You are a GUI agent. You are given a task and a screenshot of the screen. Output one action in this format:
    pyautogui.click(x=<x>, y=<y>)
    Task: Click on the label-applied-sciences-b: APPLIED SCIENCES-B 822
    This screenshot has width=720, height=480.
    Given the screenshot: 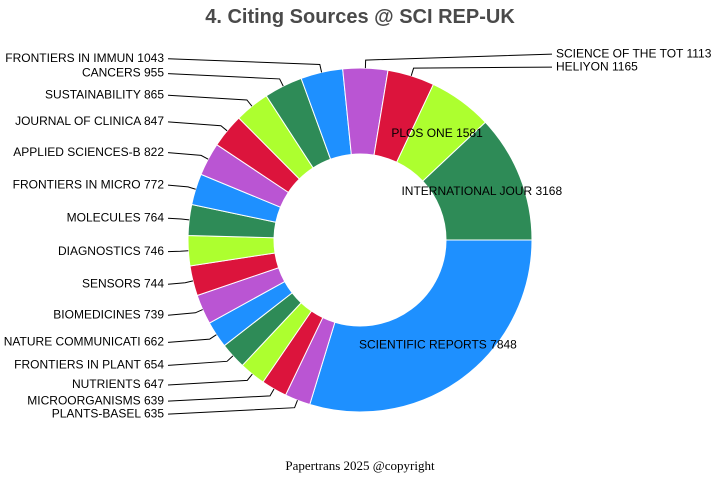 What is the action you would take?
    pyautogui.click(x=88, y=152)
    